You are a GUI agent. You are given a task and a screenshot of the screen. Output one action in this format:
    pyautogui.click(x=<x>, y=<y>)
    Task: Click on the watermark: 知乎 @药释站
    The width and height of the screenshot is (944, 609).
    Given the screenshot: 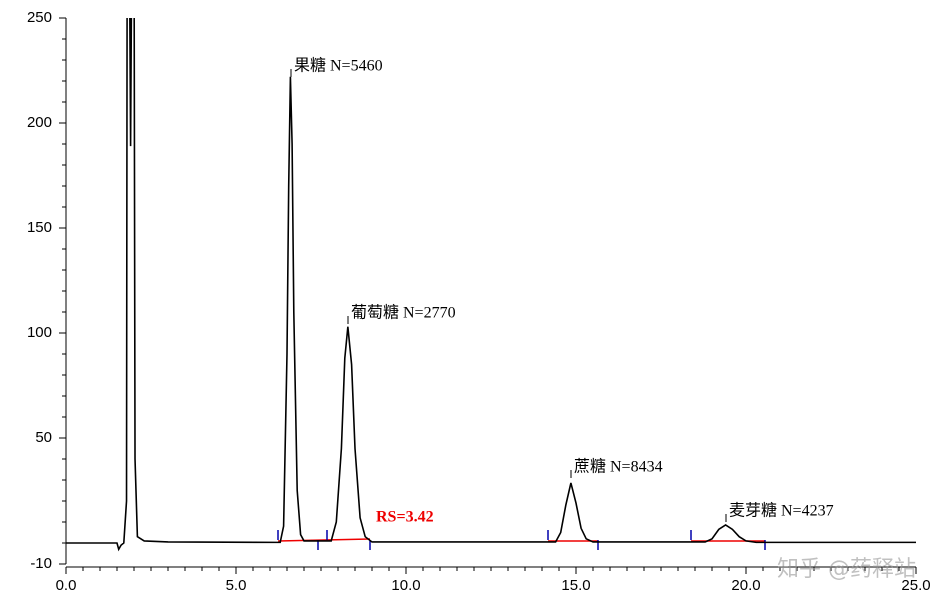 What is the action you would take?
    pyautogui.click(x=846, y=569)
    